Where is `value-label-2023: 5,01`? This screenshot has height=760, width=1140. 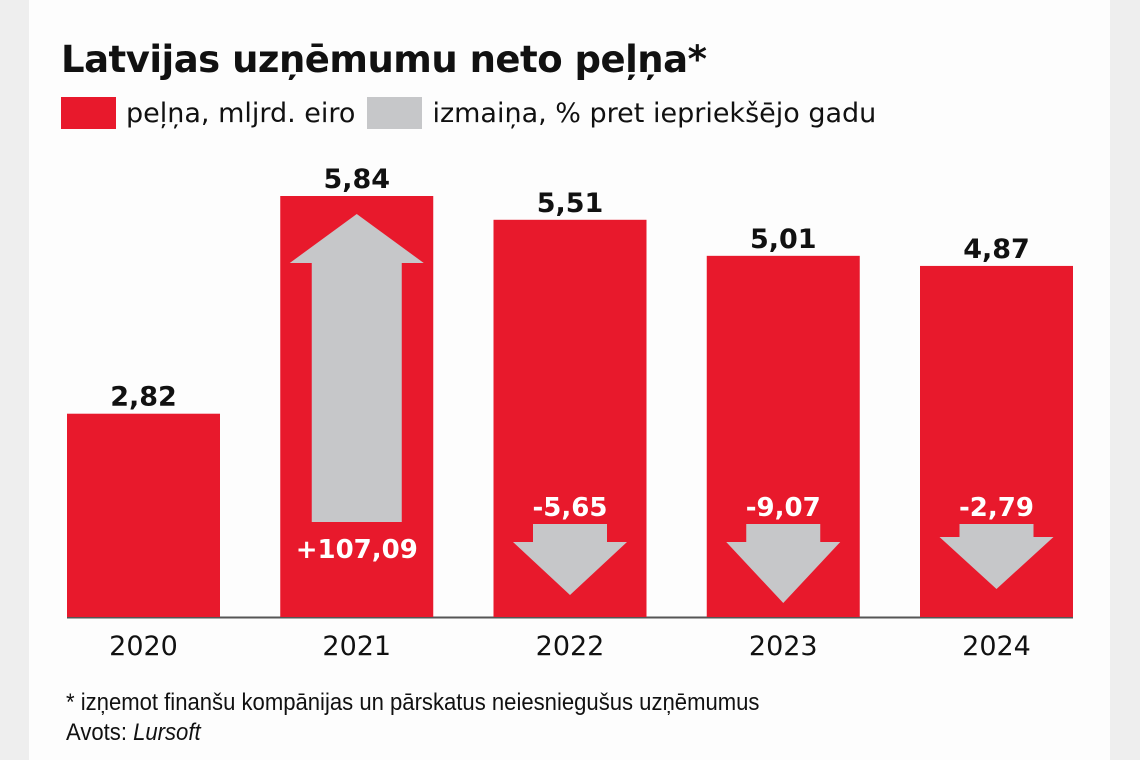
value-label-2023: 5,01 is located at coordinates (783, 239).